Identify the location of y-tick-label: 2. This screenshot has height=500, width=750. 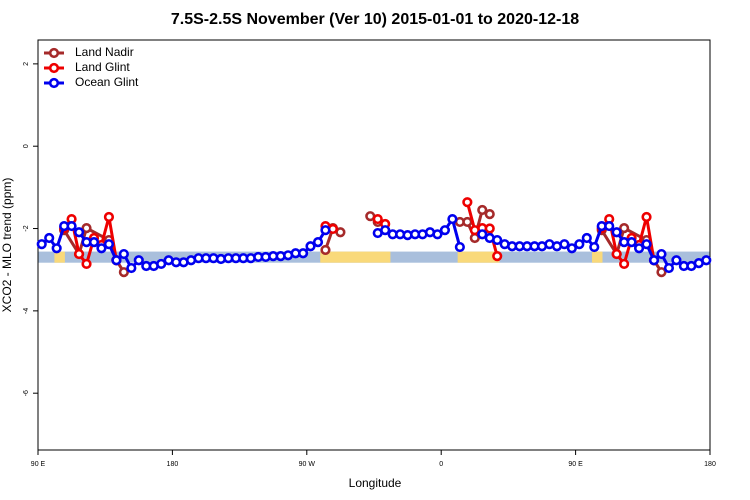
(26, 64).